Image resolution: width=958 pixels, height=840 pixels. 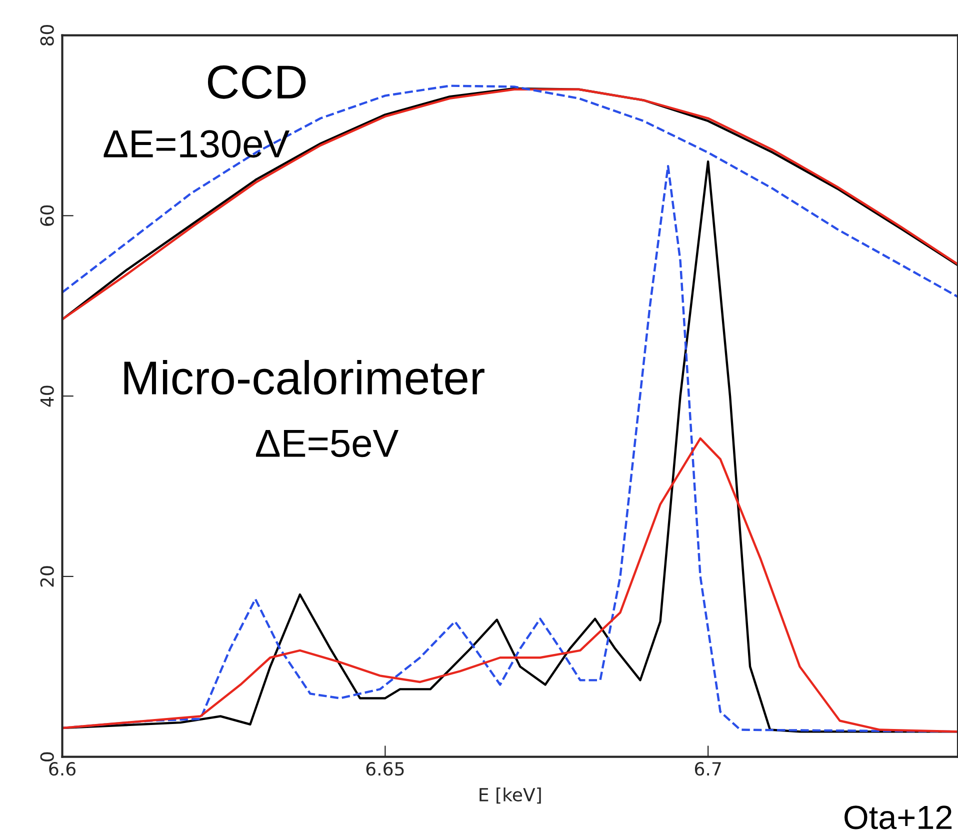 I want to click on y-tick-label: 40, so click(x=47, y=396).